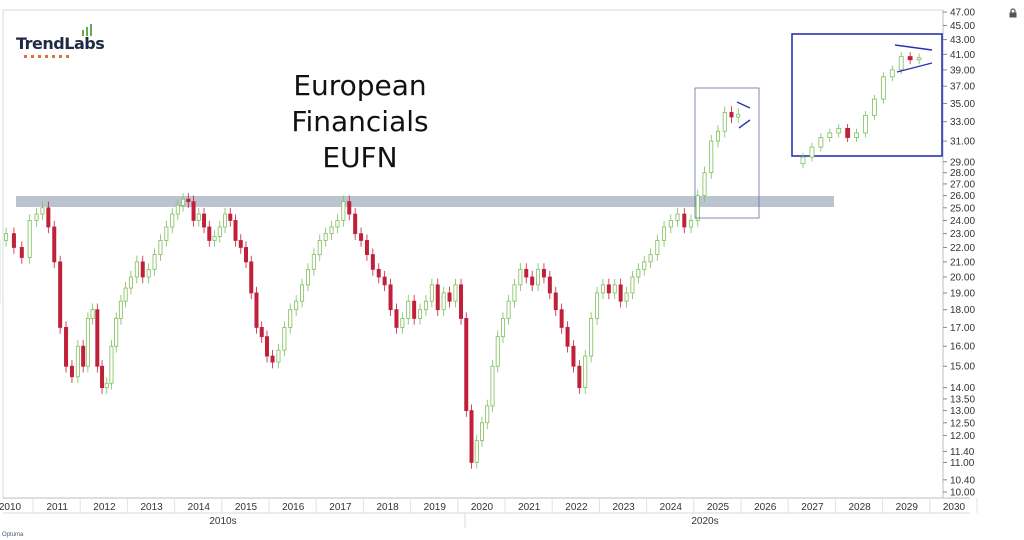  Describe the element at coordinates (861, 110) in the screenshot. I see `inset-candles` at that location.